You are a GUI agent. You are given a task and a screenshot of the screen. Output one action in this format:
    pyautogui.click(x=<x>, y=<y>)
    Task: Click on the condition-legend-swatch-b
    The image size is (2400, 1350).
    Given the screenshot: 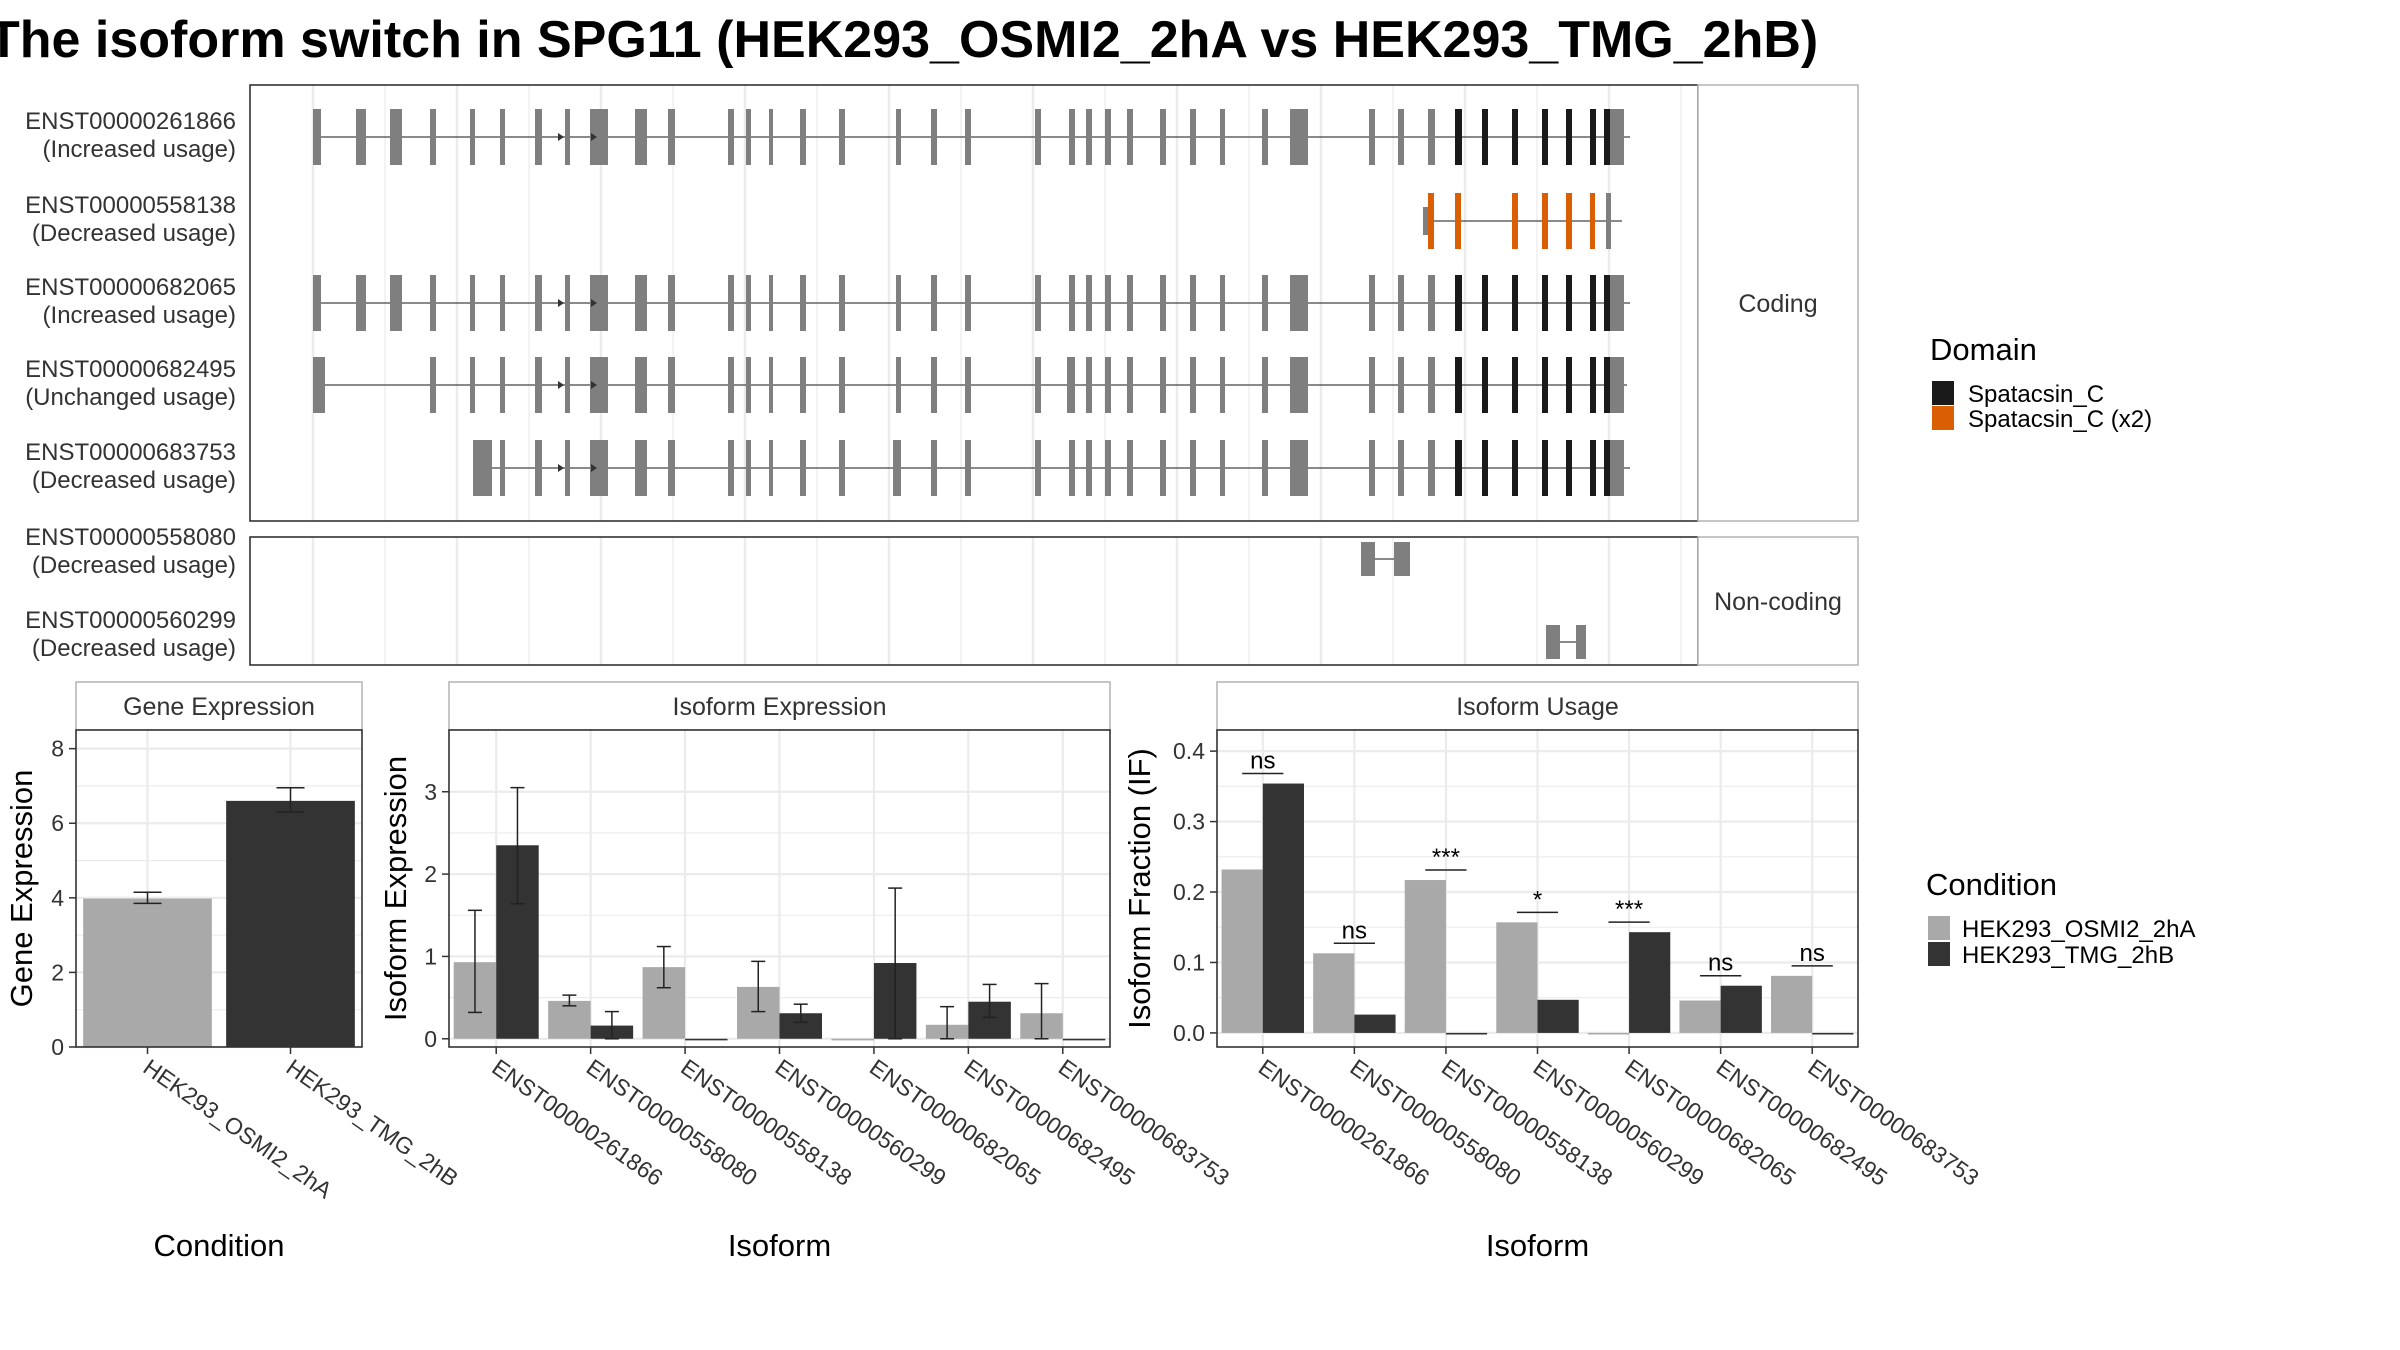 What is the action you would take?
    pyautogui.click(x=1939, y=954)
    